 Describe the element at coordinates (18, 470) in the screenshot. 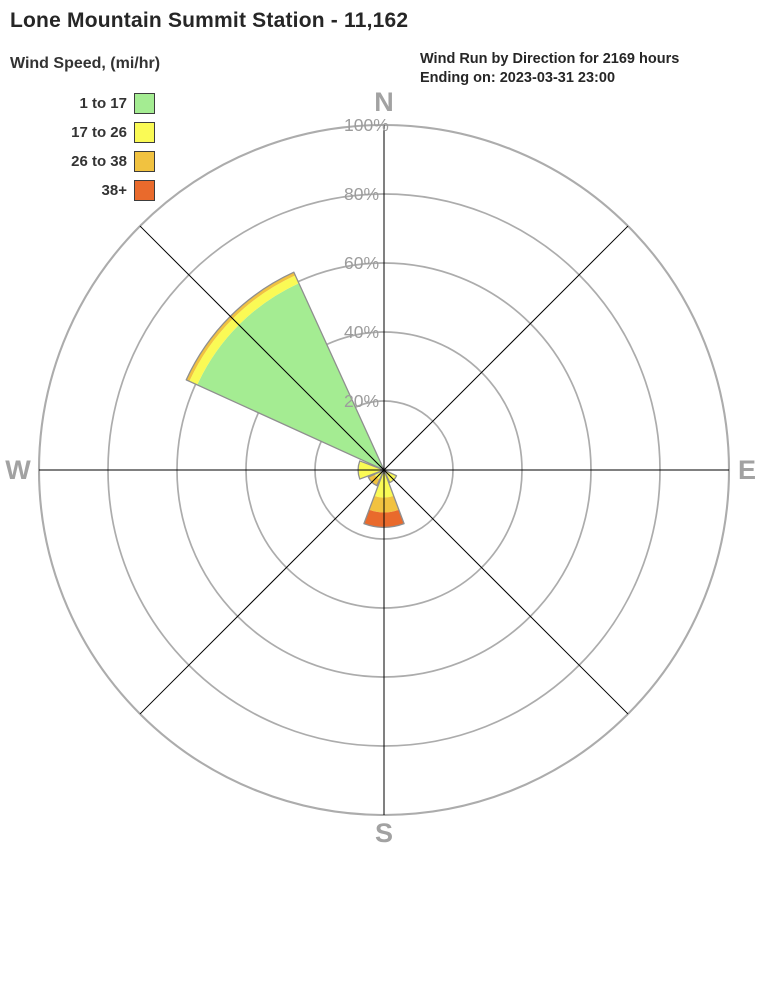

I see `compass-label-w: W` at that location.